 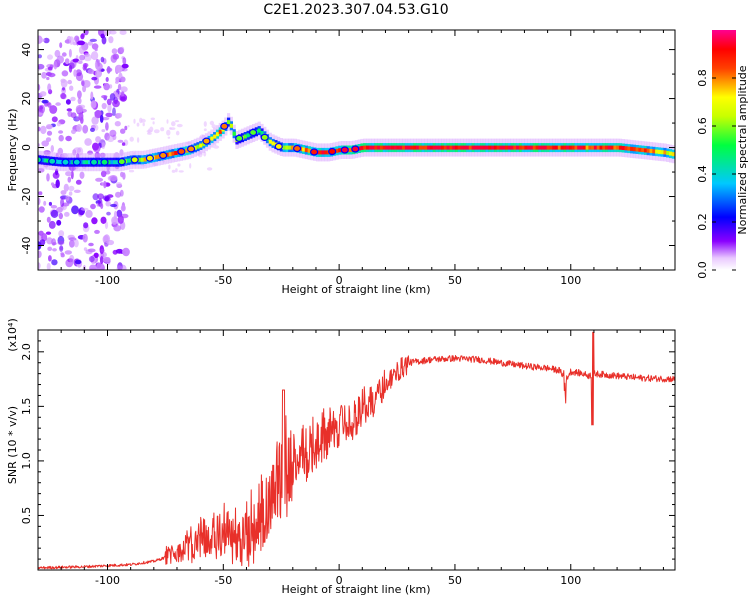 What do you see at coordinates (702, 126) in the screenshot?
I see `colorbar-tick-label: 0.6` at bounding box center [702, 126].